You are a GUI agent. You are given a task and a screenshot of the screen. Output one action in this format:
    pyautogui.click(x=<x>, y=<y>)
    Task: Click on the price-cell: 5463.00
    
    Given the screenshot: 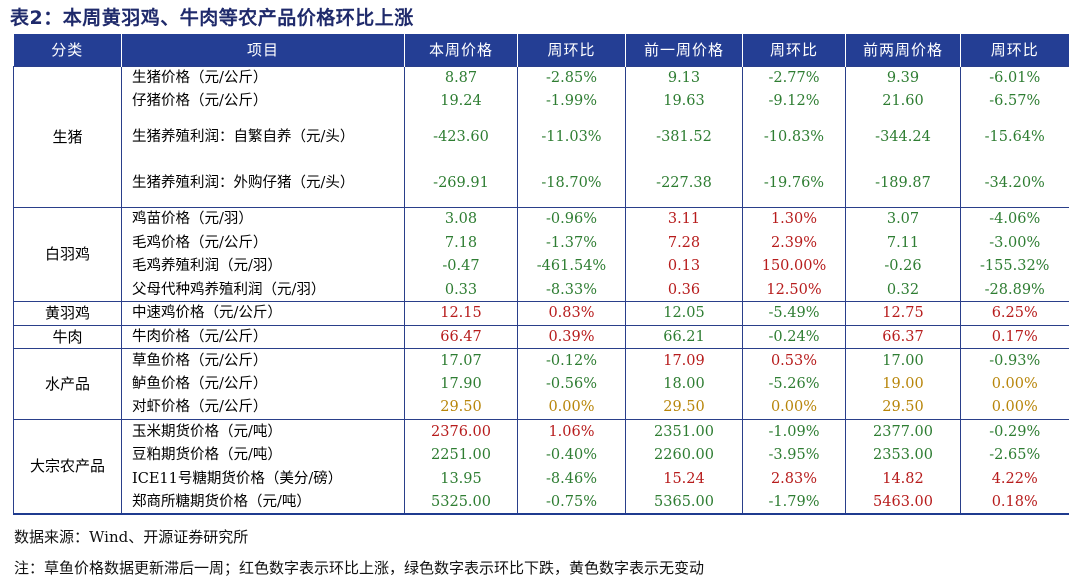 What is the action you would take?
    pyautogui.click(x=903, y=502)
    